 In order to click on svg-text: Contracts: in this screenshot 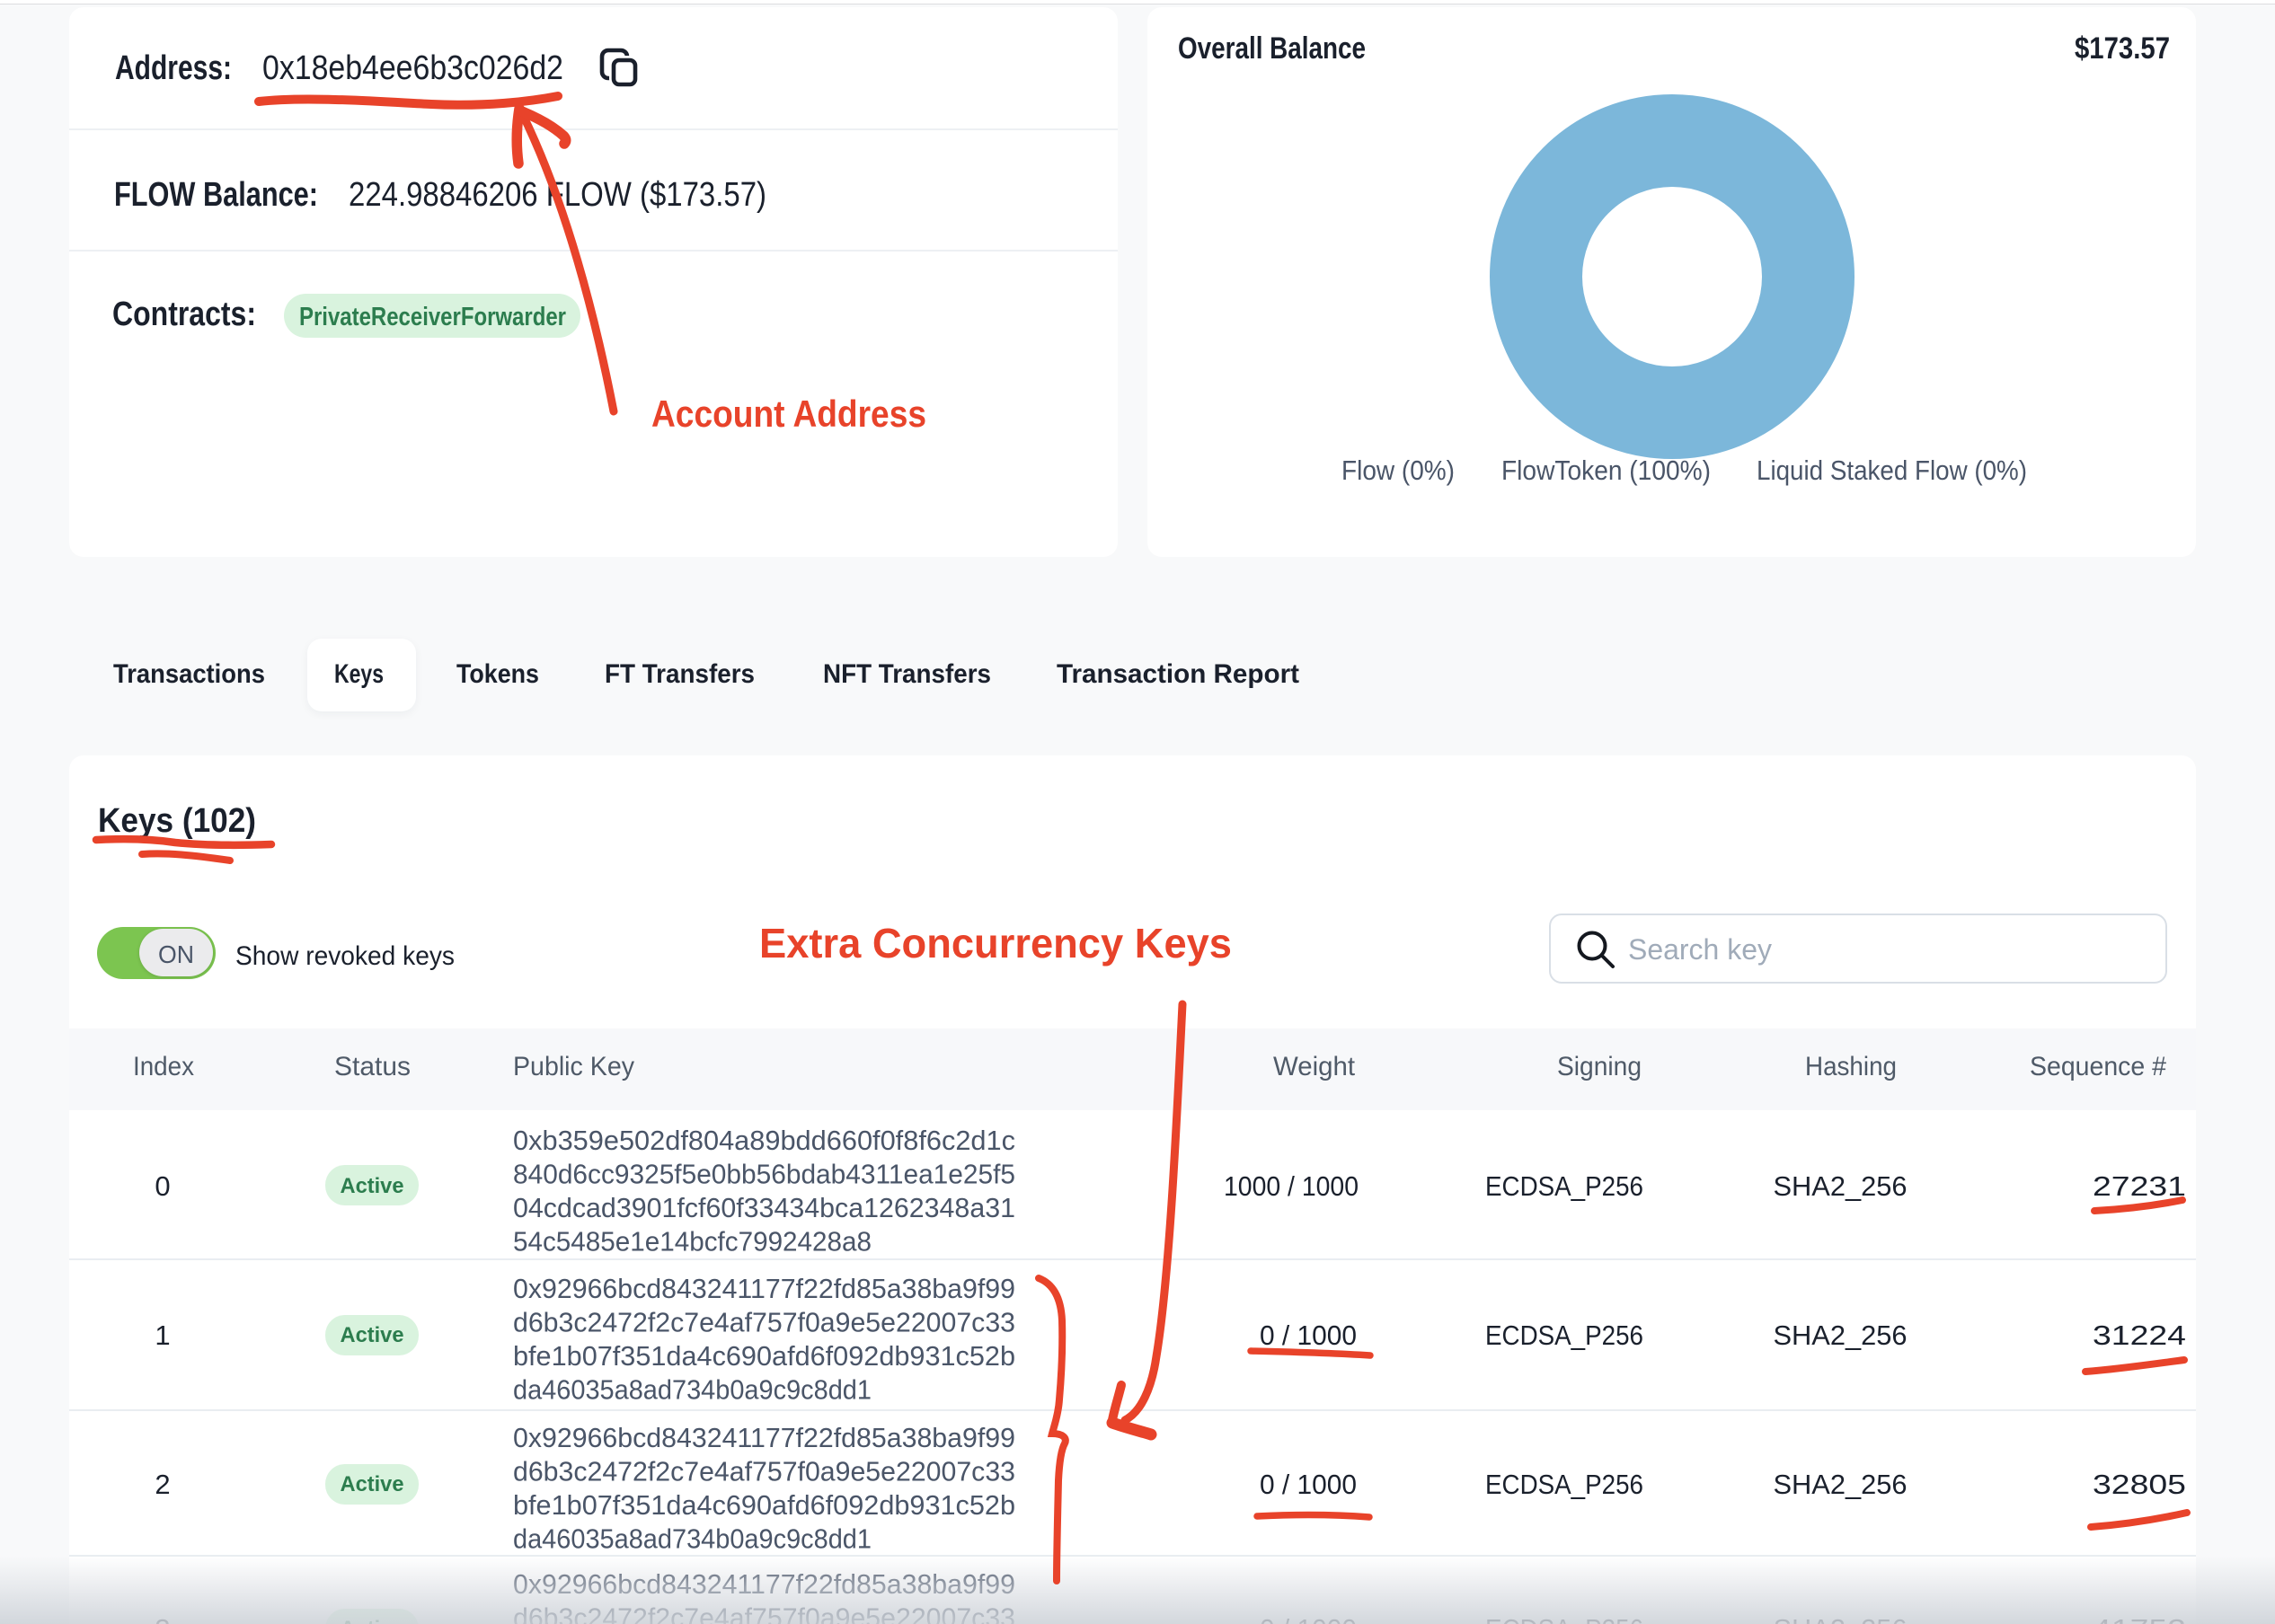, I will do `click(184, 314)`.